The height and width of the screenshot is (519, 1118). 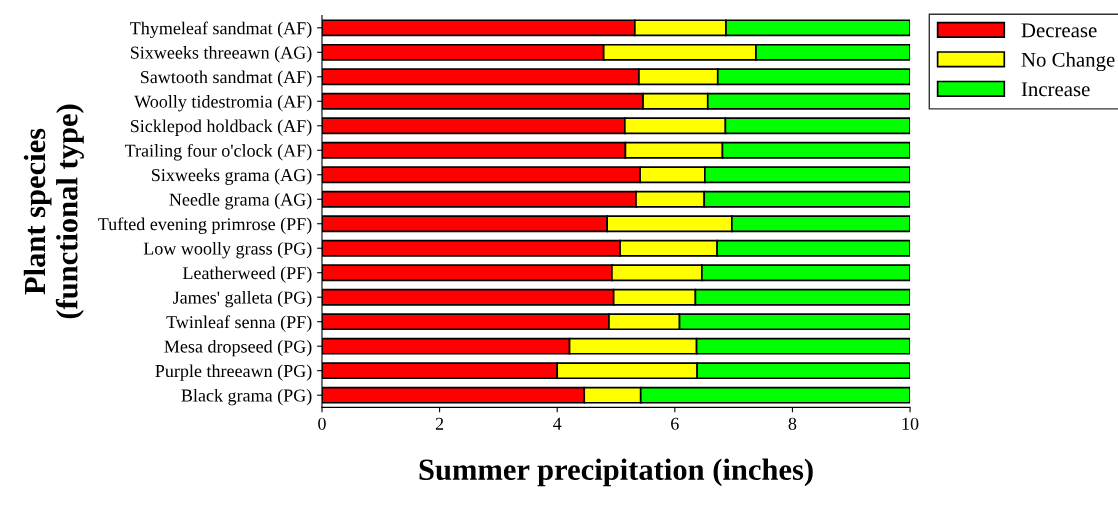 What do you see at coordinates (226, 78) in the screenshot?
I see `y-tick-label: Sawtooth sandmat (AF)` at bounding box center [226, 78].